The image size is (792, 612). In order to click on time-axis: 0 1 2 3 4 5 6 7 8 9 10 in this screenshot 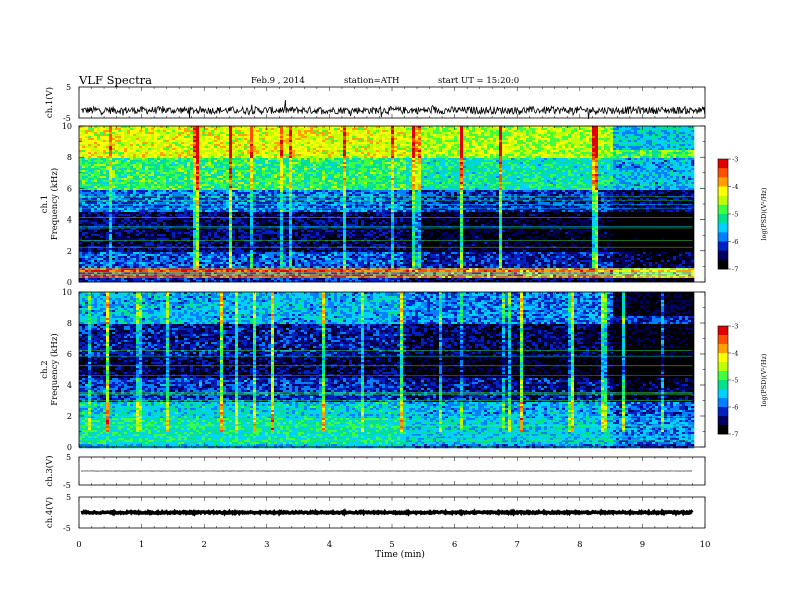, I will do `click(393, 545)`.